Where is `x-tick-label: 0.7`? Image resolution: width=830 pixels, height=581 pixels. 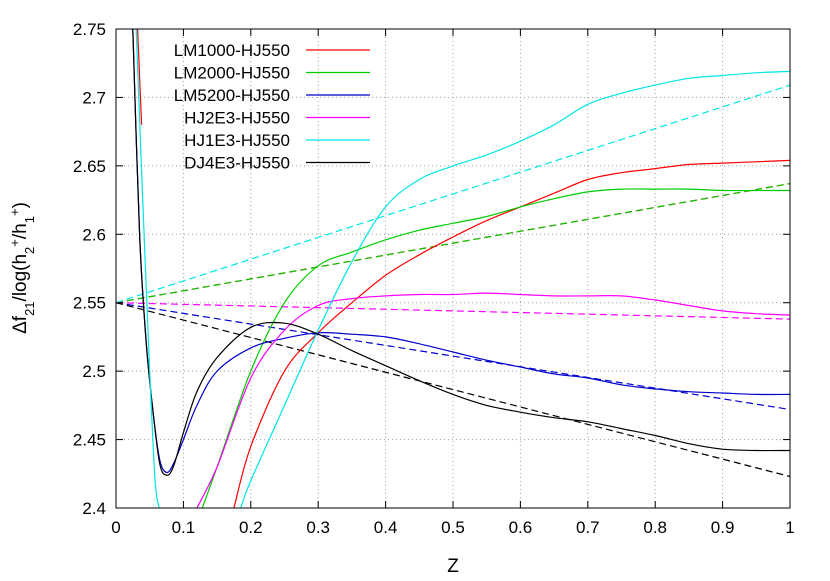 x-tick-label: 0.7 is located at coordinates (588, 527).